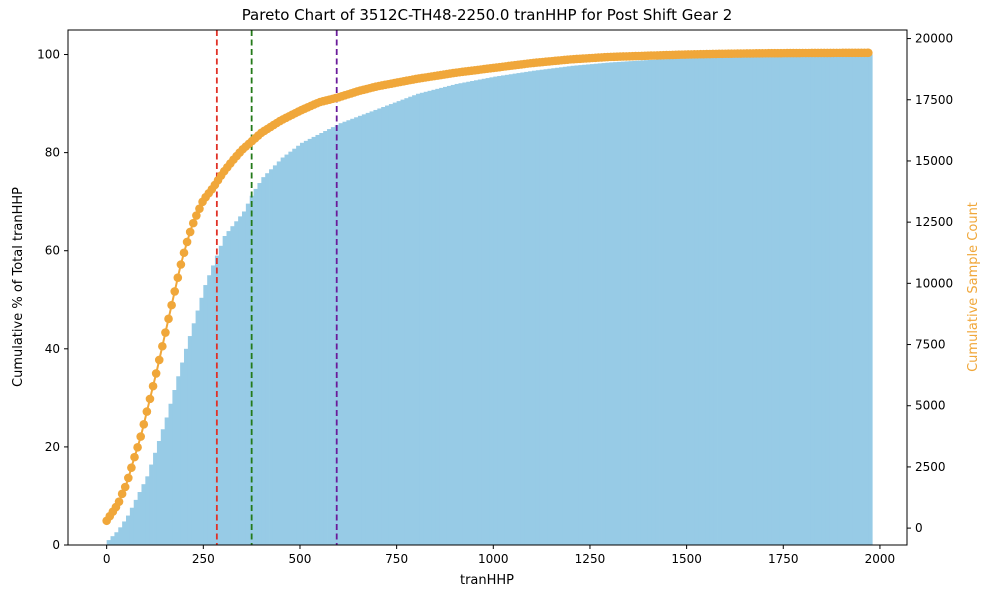  Describe the element at coordinates (934, 39) in the screenshot. I see `y2-tick-label: 20000` at that location.